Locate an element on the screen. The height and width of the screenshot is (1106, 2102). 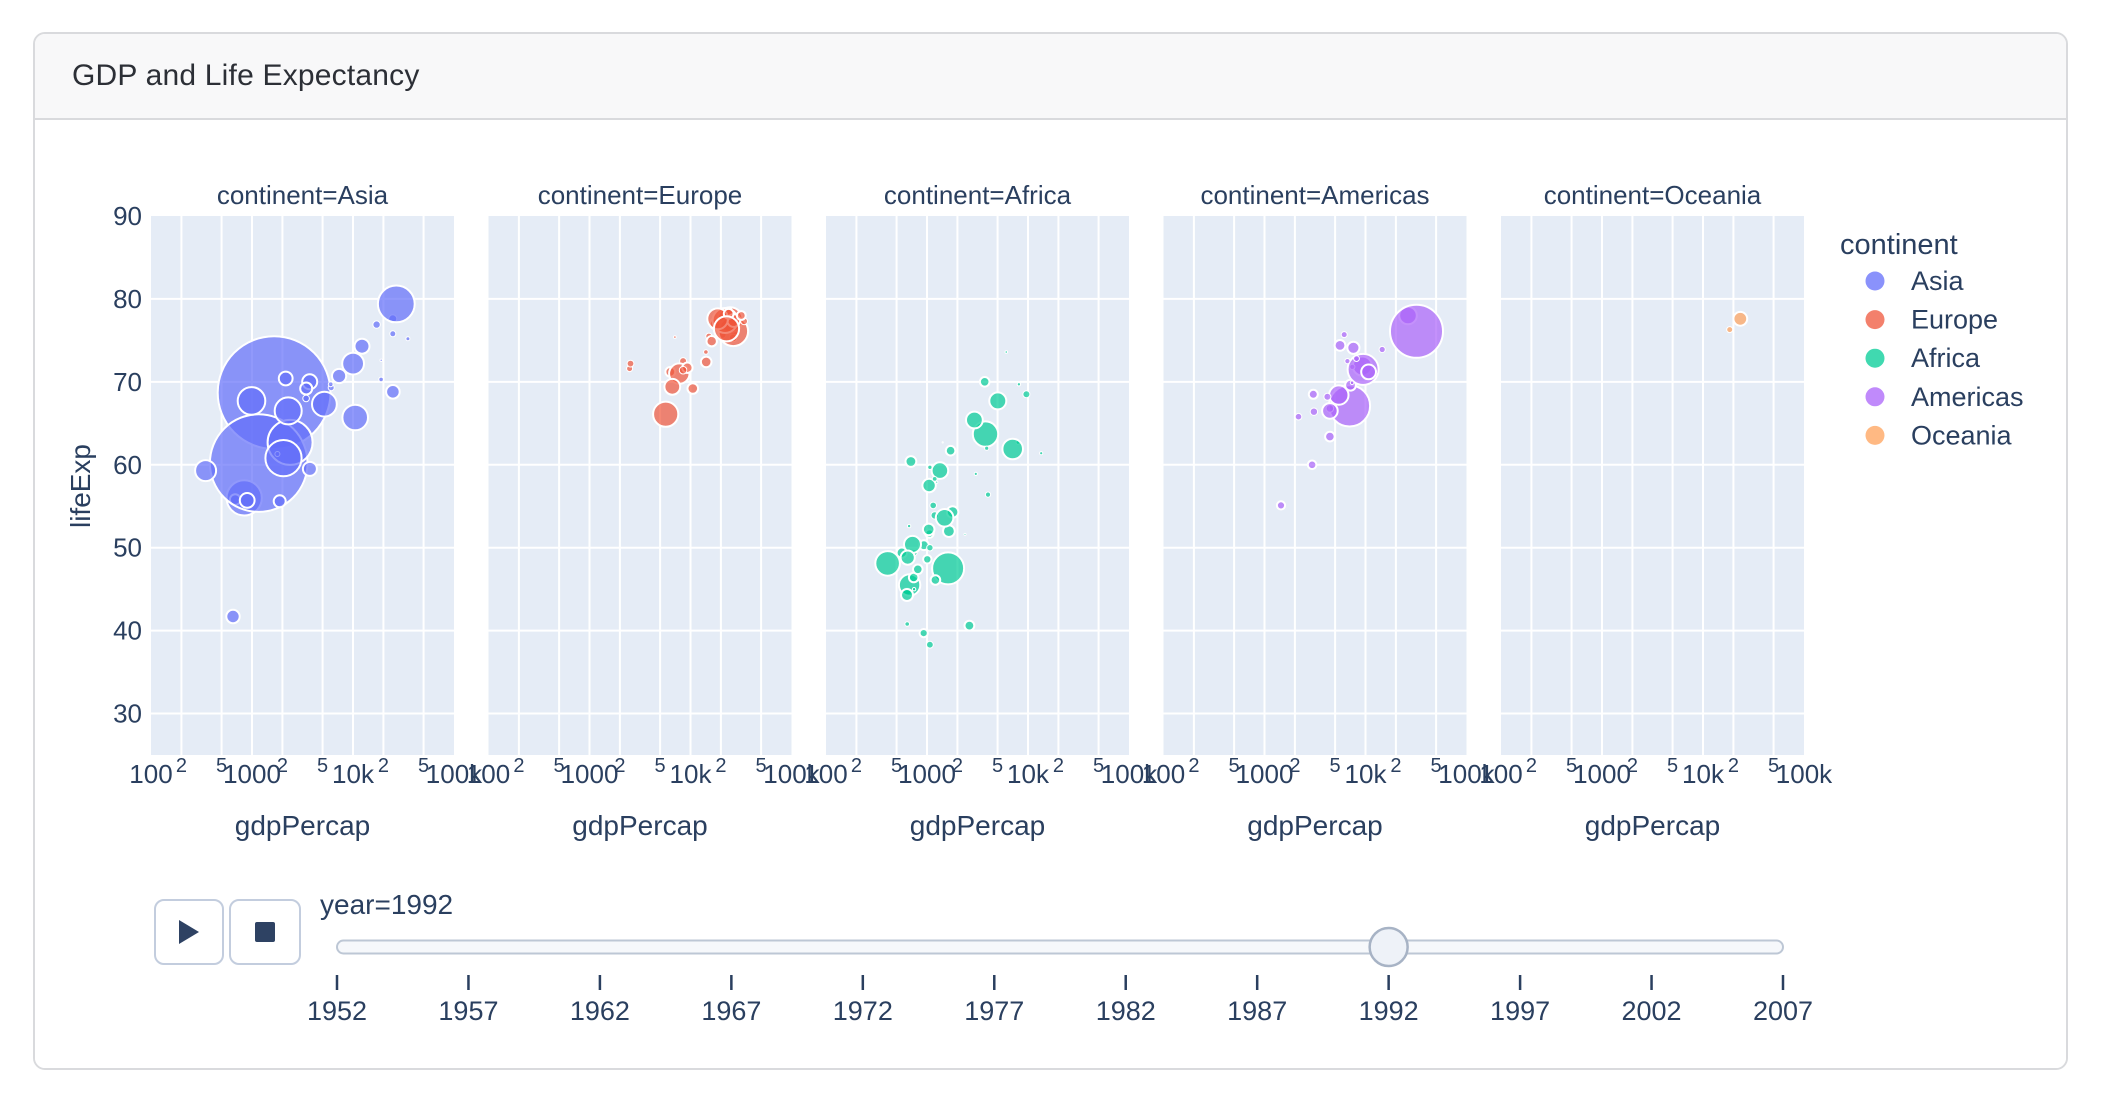
slider-handle is located at coordinates (1388, 947).